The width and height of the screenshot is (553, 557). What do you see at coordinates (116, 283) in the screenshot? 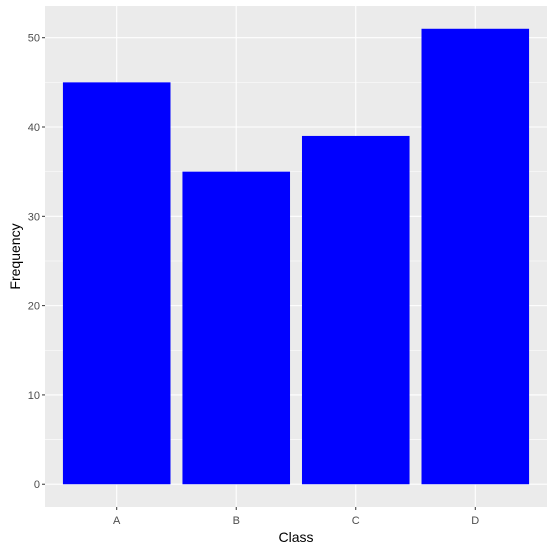
I see `bar-a` at bounding box center [116, 283].